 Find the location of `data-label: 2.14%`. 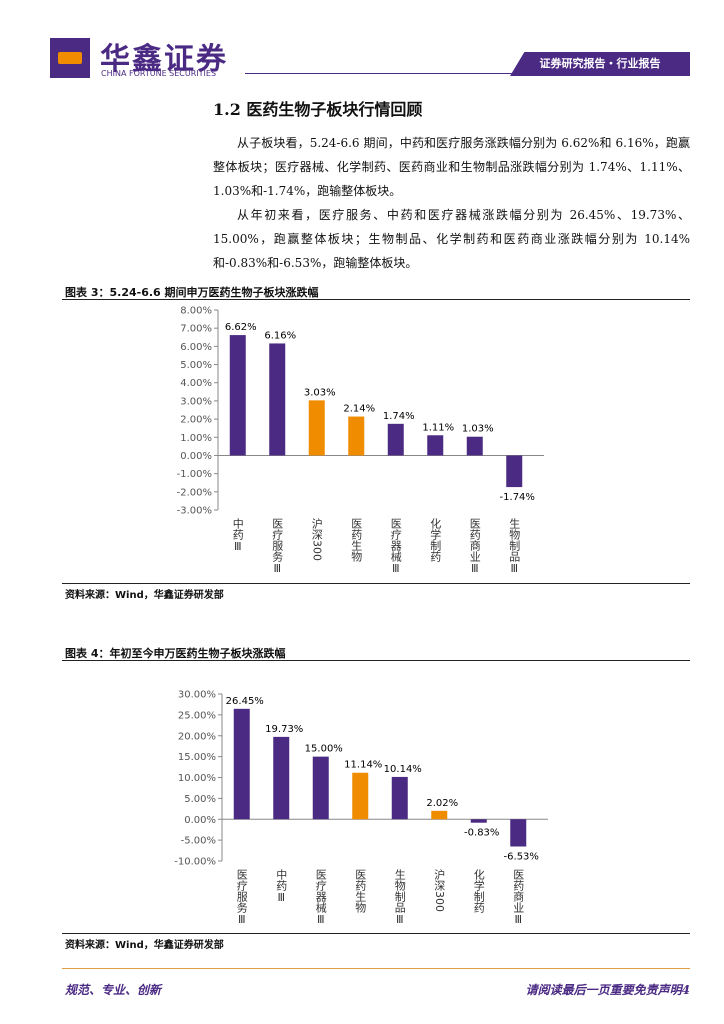

data-label: 2.14% is located at coordinates (359, 409).